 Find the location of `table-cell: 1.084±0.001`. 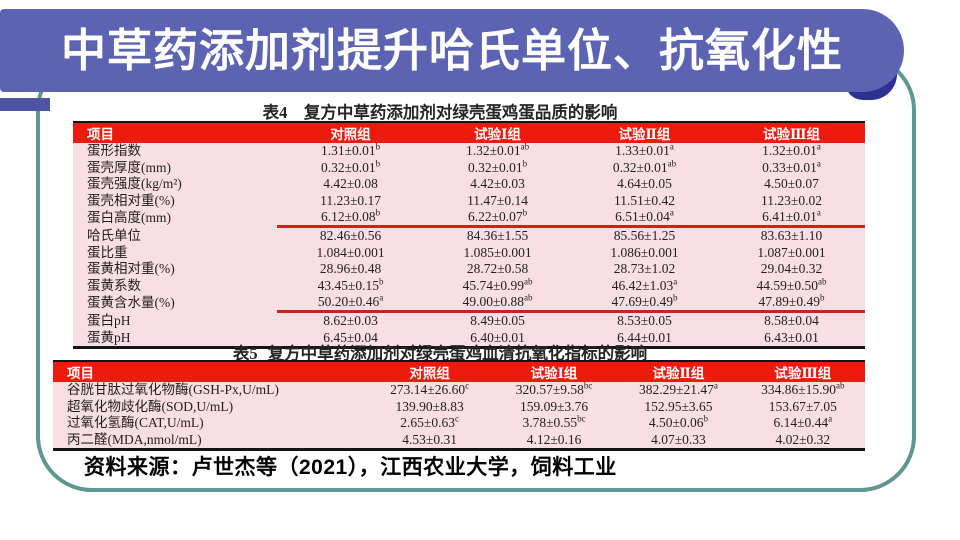

table-cell: 1.084±0.001 is located at coordinates (351, 252).